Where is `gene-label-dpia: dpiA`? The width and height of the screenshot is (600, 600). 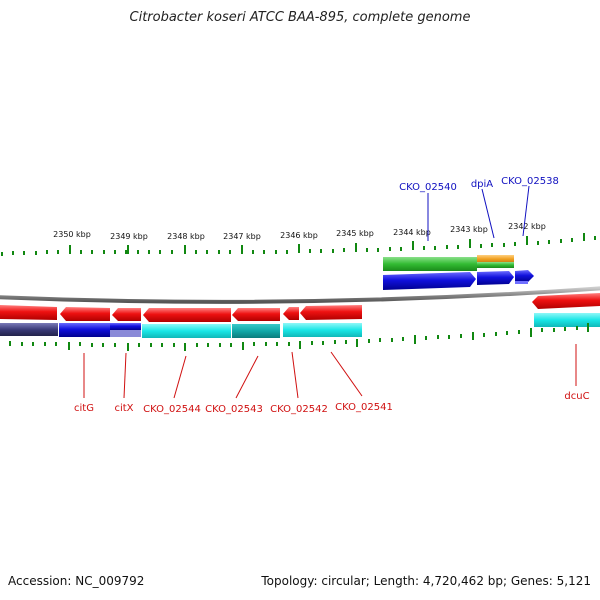
gene-label-dpia: dpiA is located at coordinates (482, 184).